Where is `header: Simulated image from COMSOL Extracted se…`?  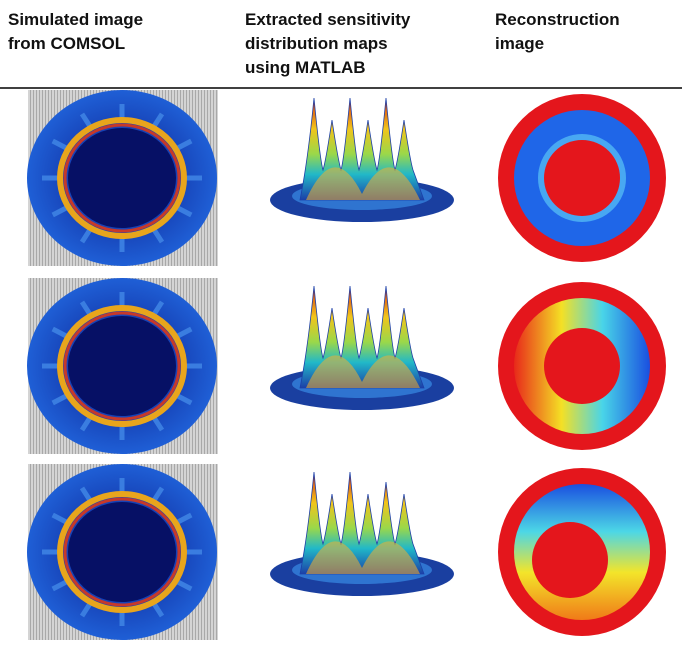 header: Simulated image from COMSOL Extracted se… is located at coordinates (314, 43).